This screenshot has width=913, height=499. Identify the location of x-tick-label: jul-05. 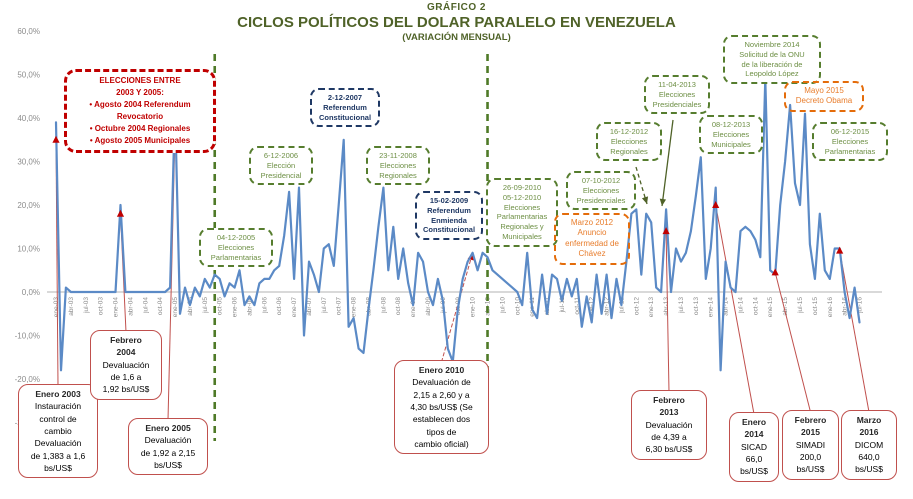
(205, 305).